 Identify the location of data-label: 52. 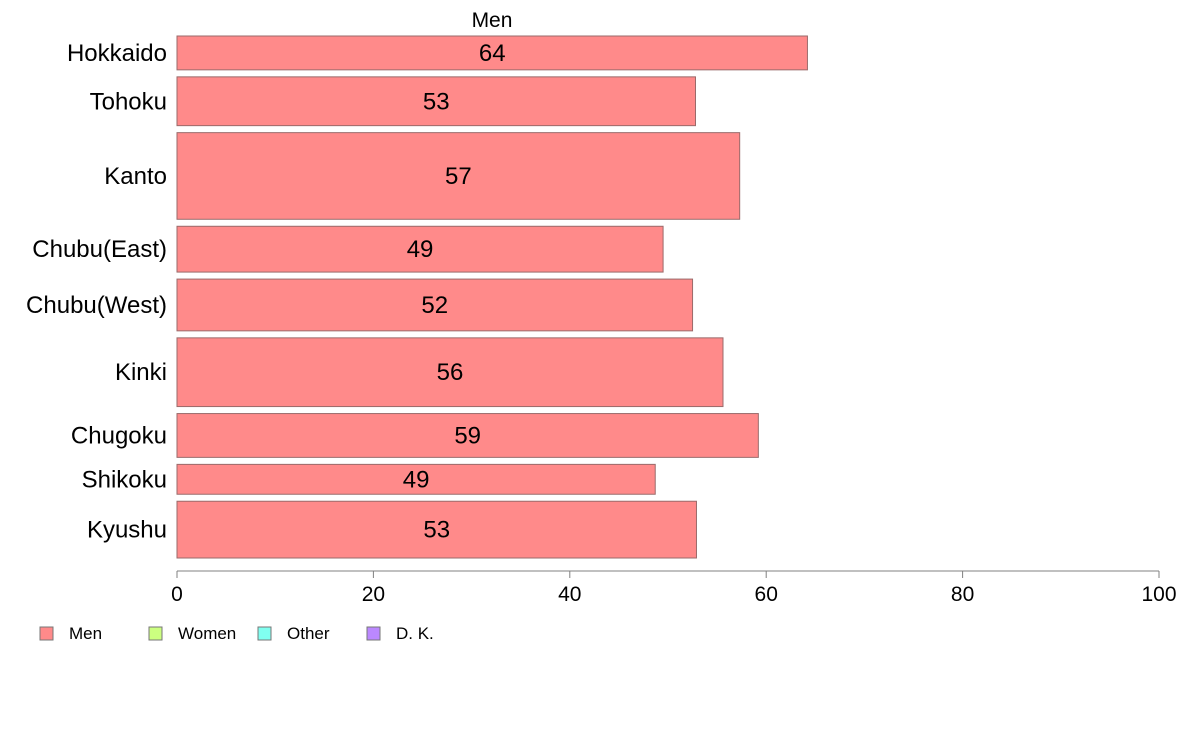
(434, 305).